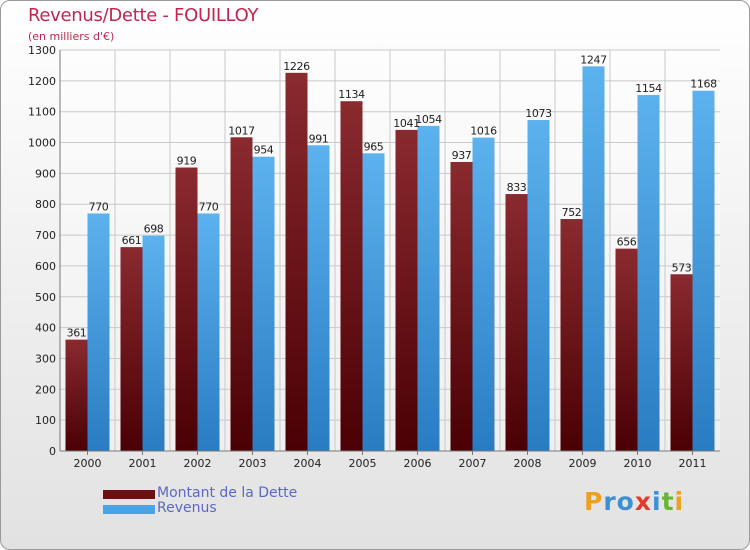 This screenshot has height=550, width=750. I want to click on y-tick-label-500: 500, so click(45, 297).